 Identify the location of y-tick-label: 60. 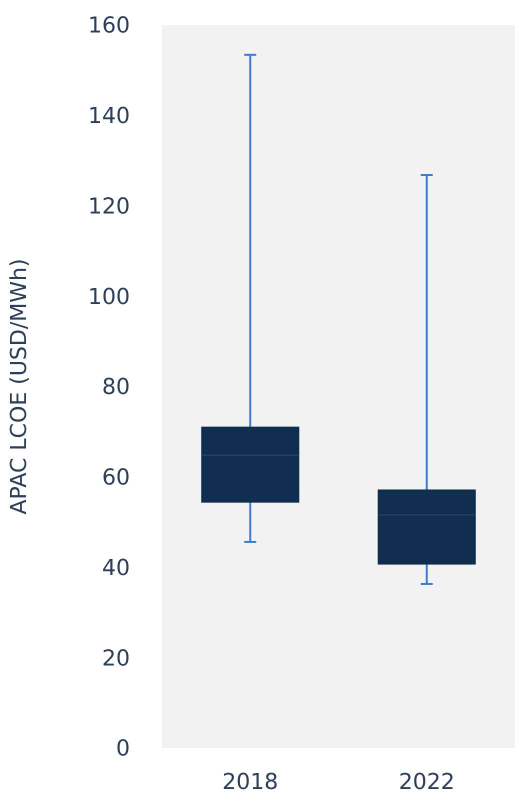
(116, 478).